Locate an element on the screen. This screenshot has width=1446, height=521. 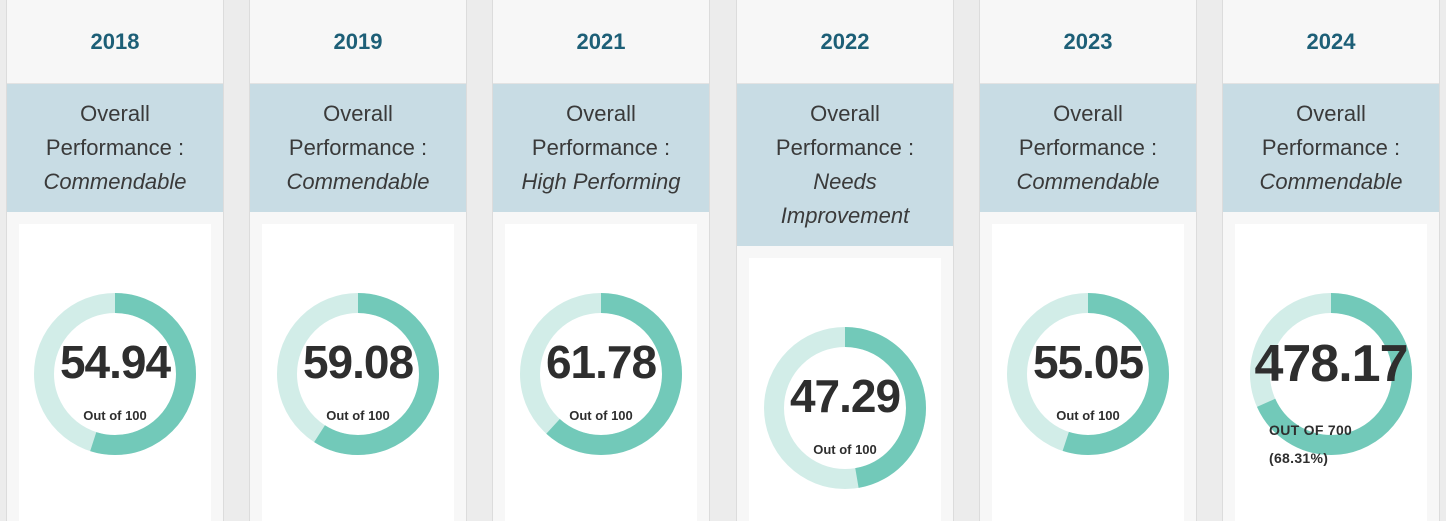
score-panel: 54.94 Out of 100 is located at coordinates (115, 372).